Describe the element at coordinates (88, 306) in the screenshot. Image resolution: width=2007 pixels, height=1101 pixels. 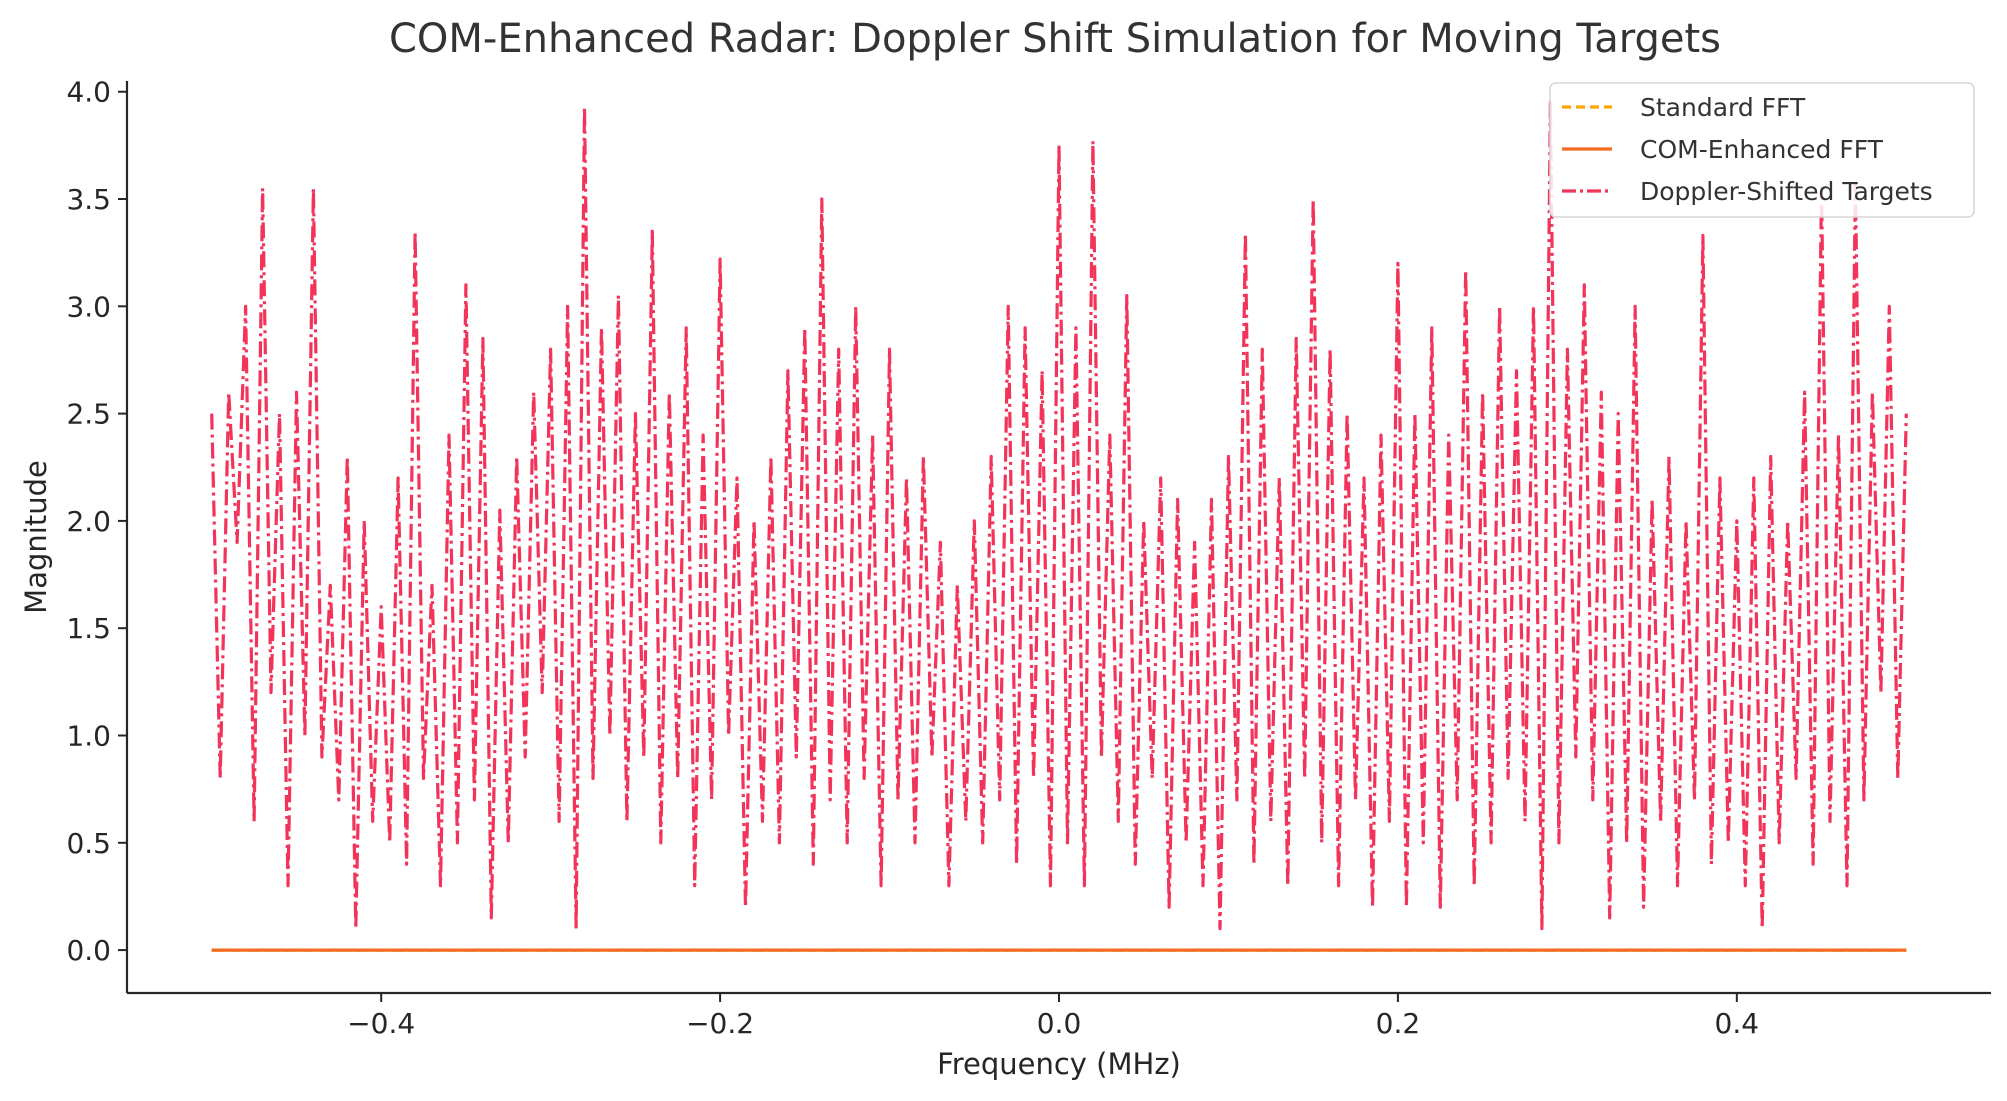
I see `y-tick-label: 3.0` at that location.